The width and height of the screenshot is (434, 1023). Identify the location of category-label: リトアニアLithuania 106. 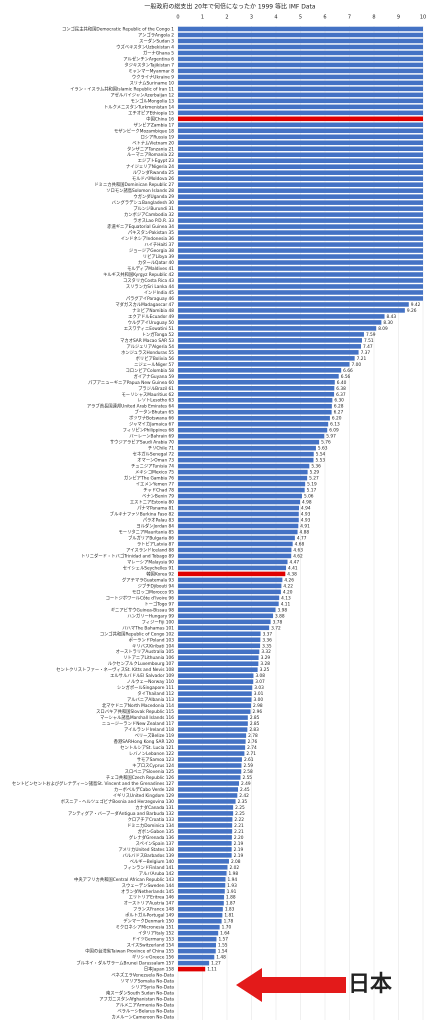
(148, 658).